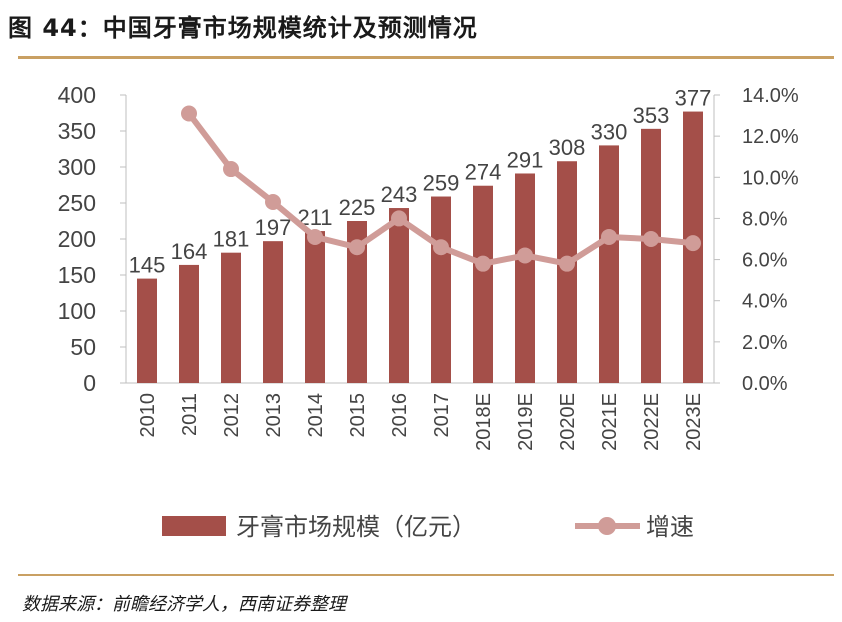 This screenshot has height=622, width=842. I want to click on x-tick-label: 2021E, so click(610, 422).